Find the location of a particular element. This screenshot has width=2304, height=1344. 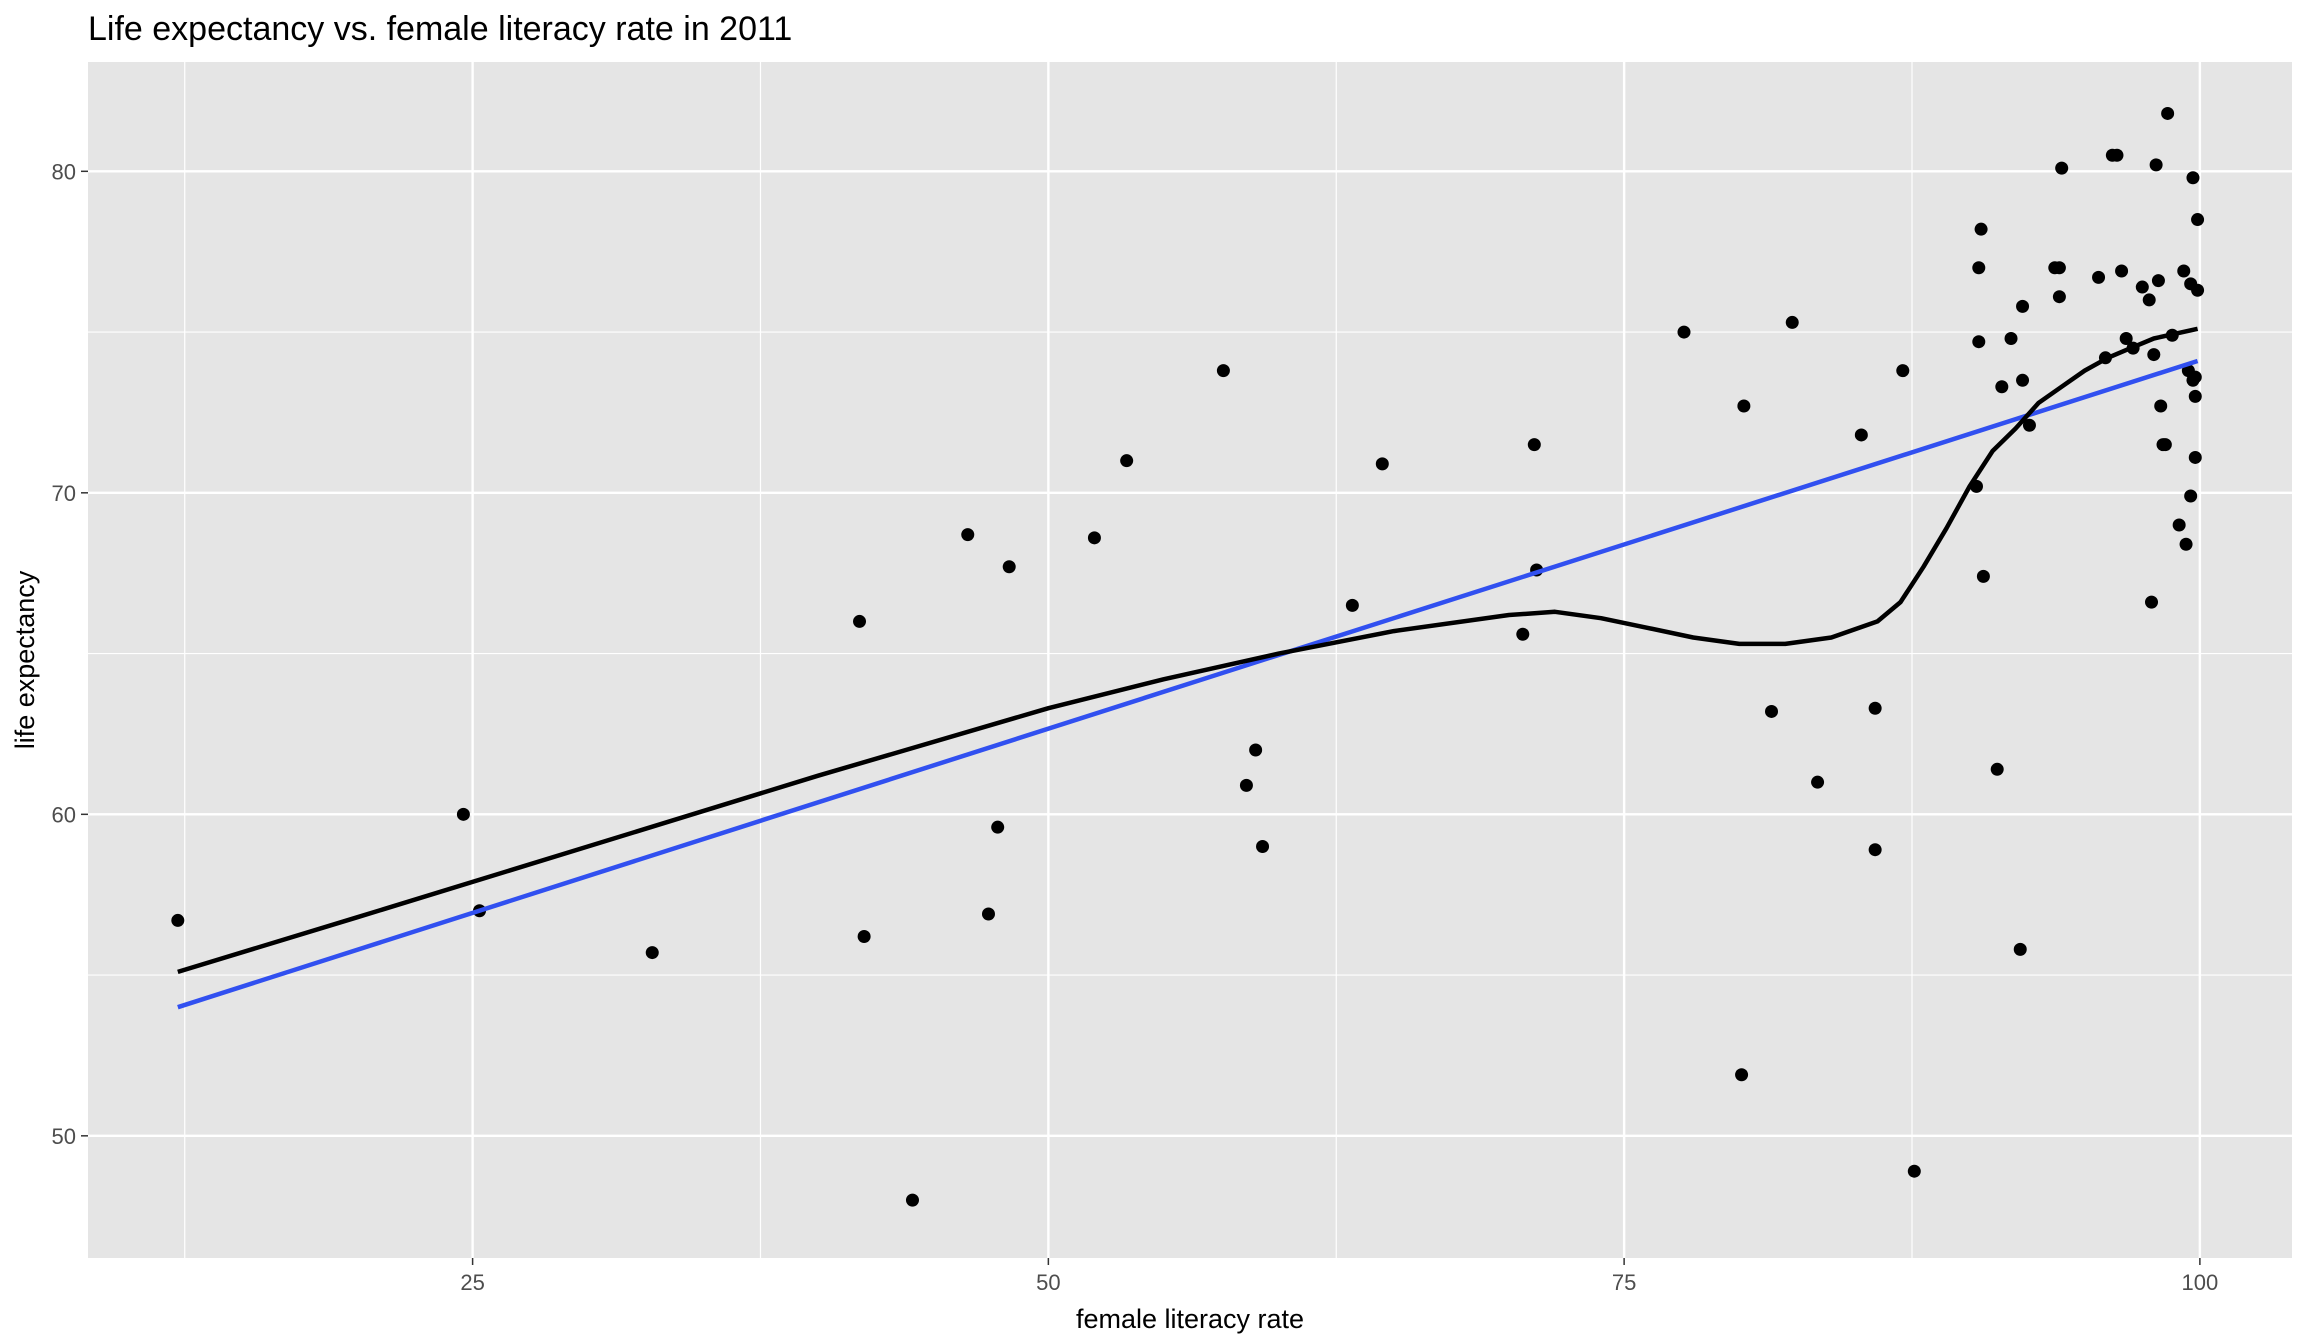

x-tick-label: 50 is located at coordinates (1048, 1282).